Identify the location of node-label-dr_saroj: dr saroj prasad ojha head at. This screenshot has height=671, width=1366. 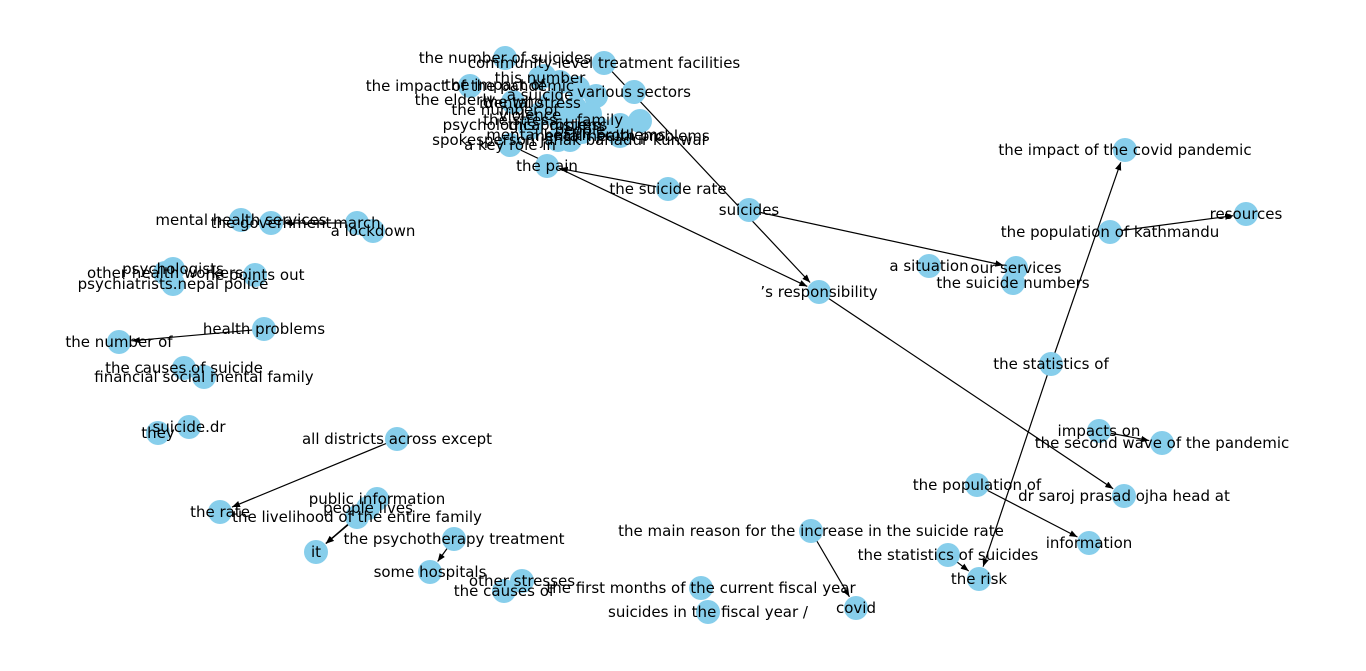
(1124, 496).